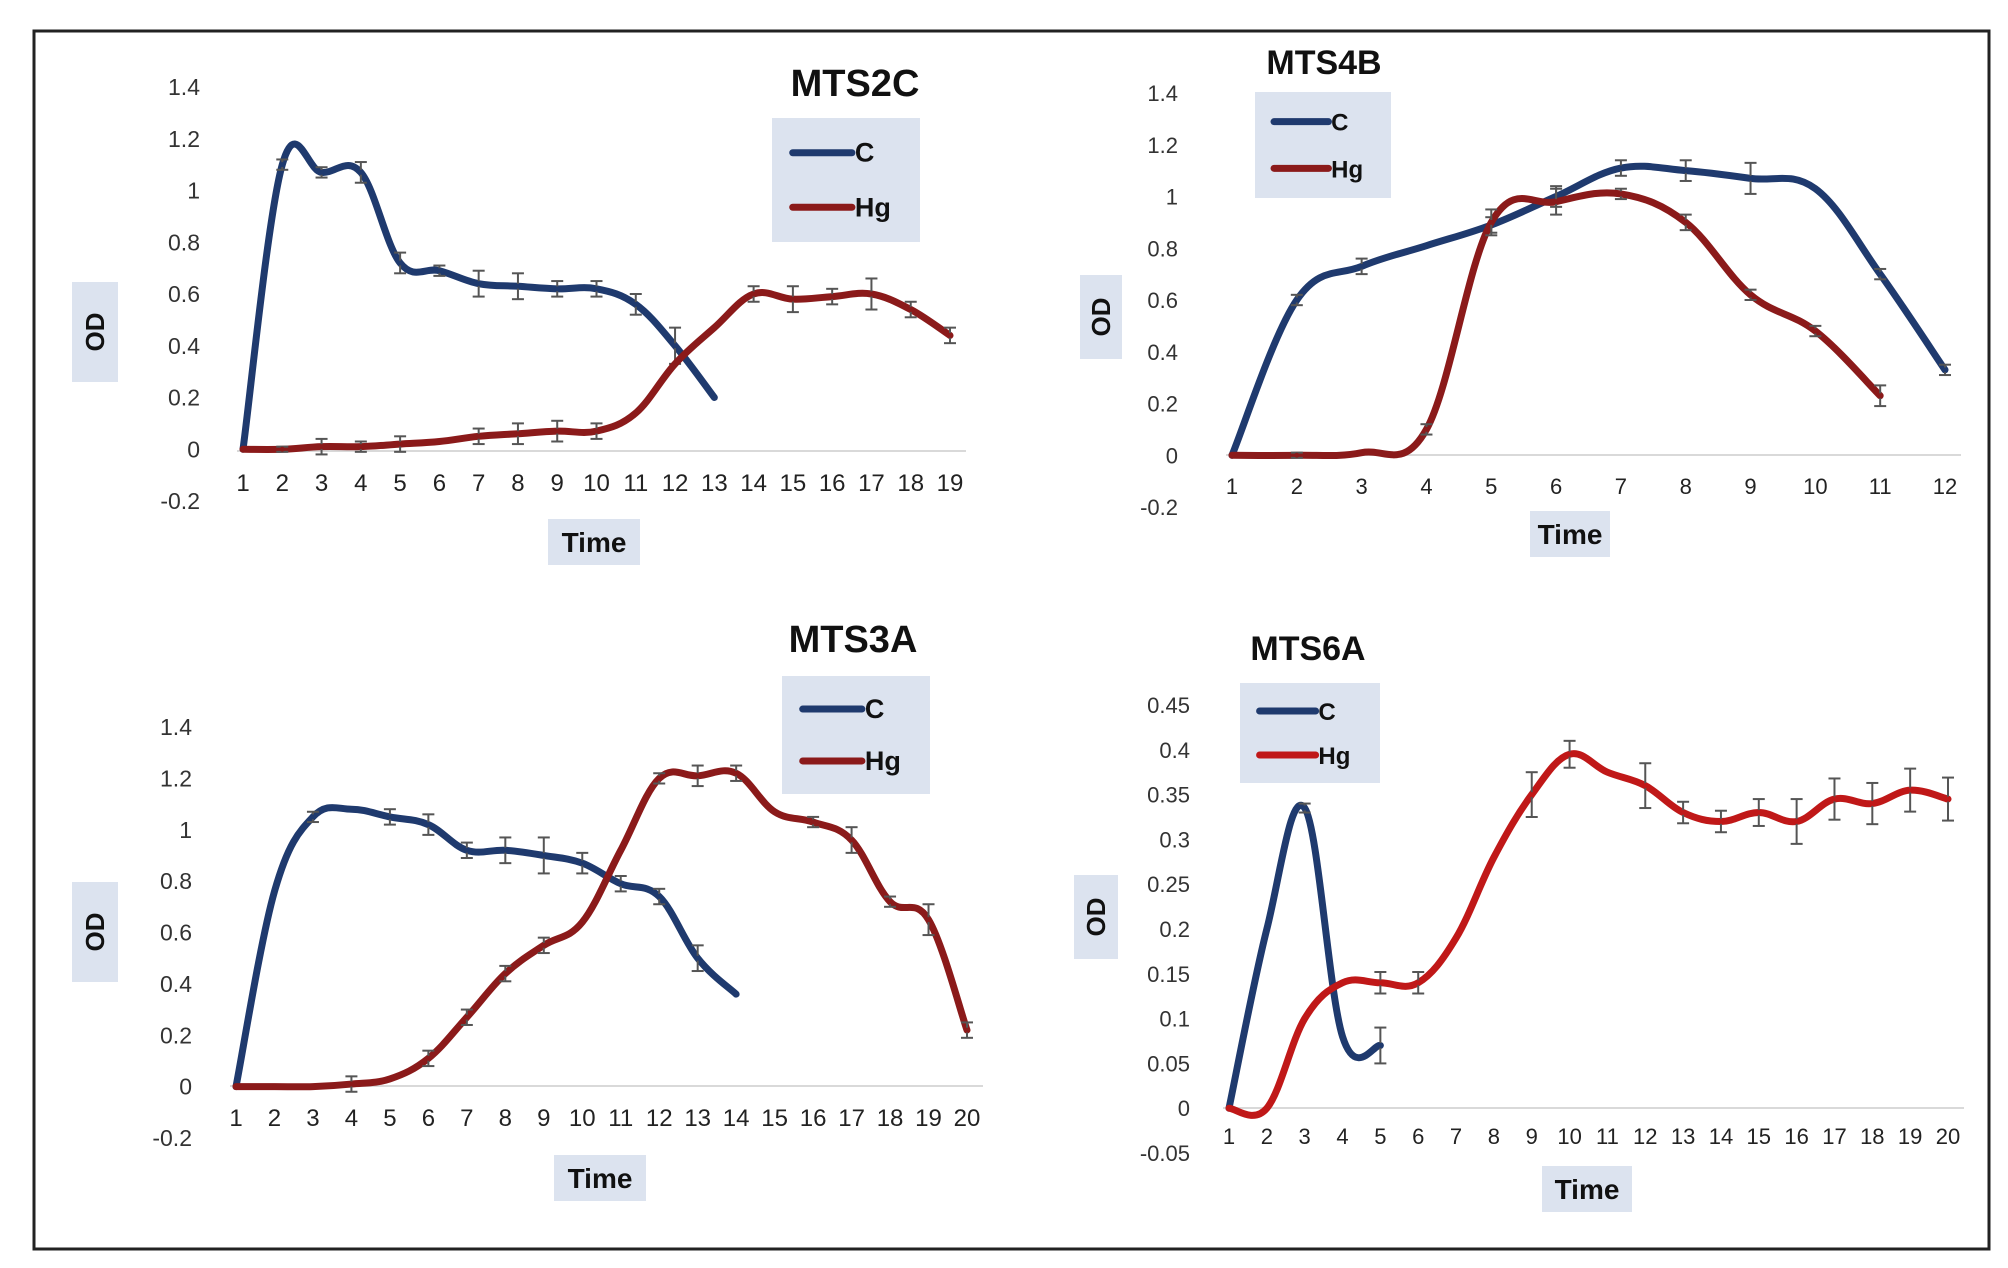 This screenshot has height=1268, width=2008. I want to click on x-tick-label: 16, so click(1796, 1136).